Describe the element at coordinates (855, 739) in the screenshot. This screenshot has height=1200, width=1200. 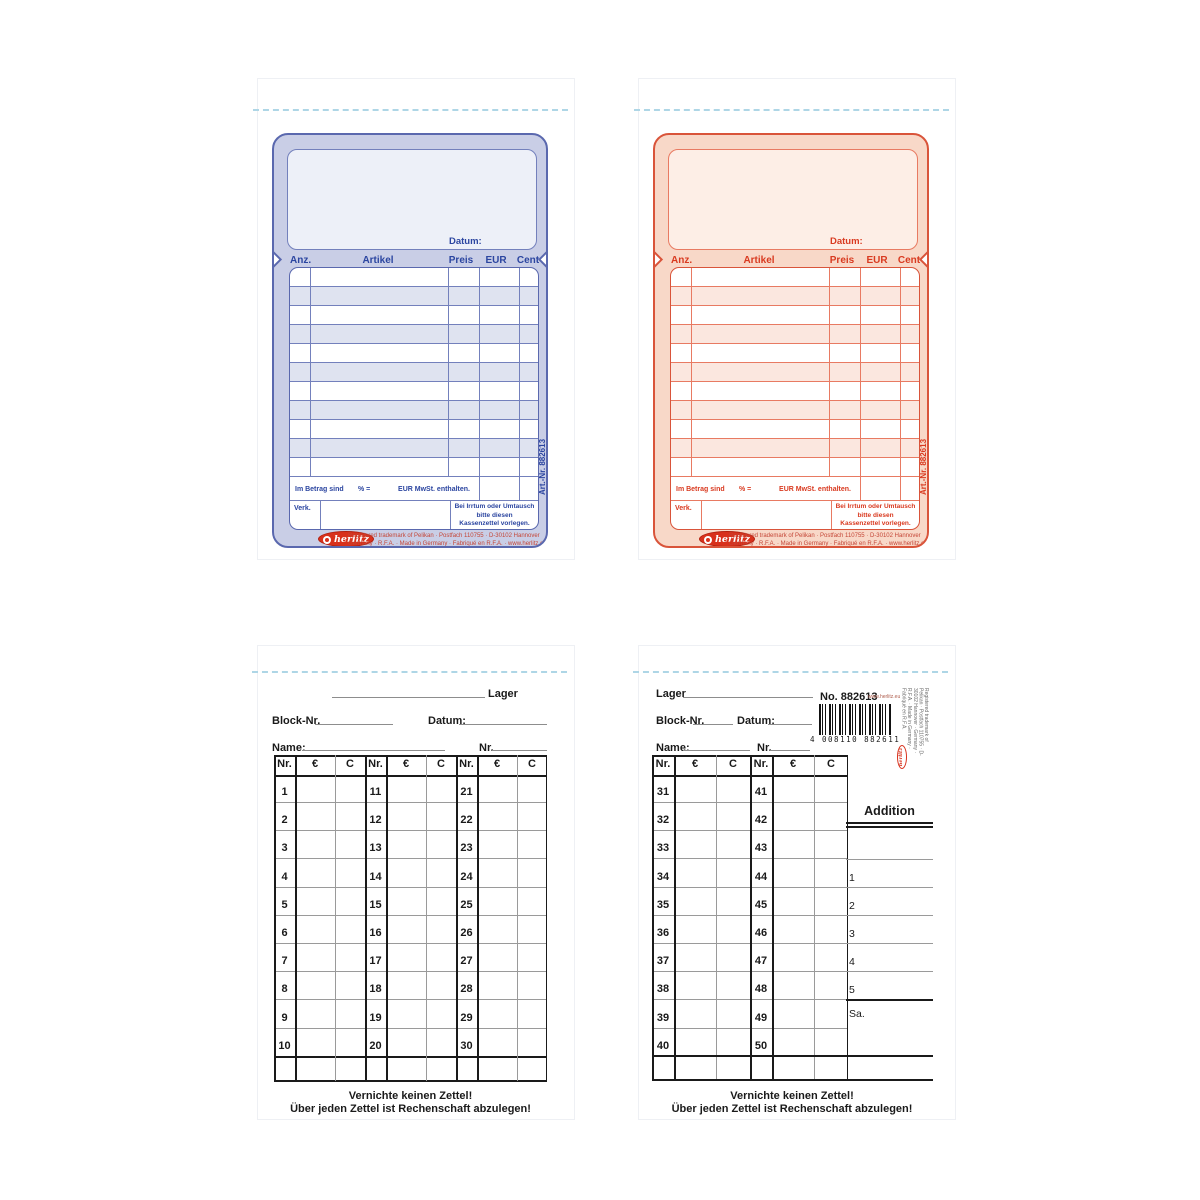
I see `barcode-digits: 4 008110 882611` at that location.